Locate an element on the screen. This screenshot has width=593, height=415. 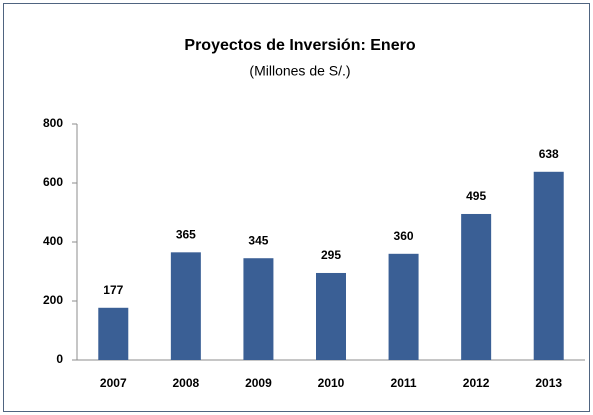
data-label: 295 is located at coordinates (331, 255).